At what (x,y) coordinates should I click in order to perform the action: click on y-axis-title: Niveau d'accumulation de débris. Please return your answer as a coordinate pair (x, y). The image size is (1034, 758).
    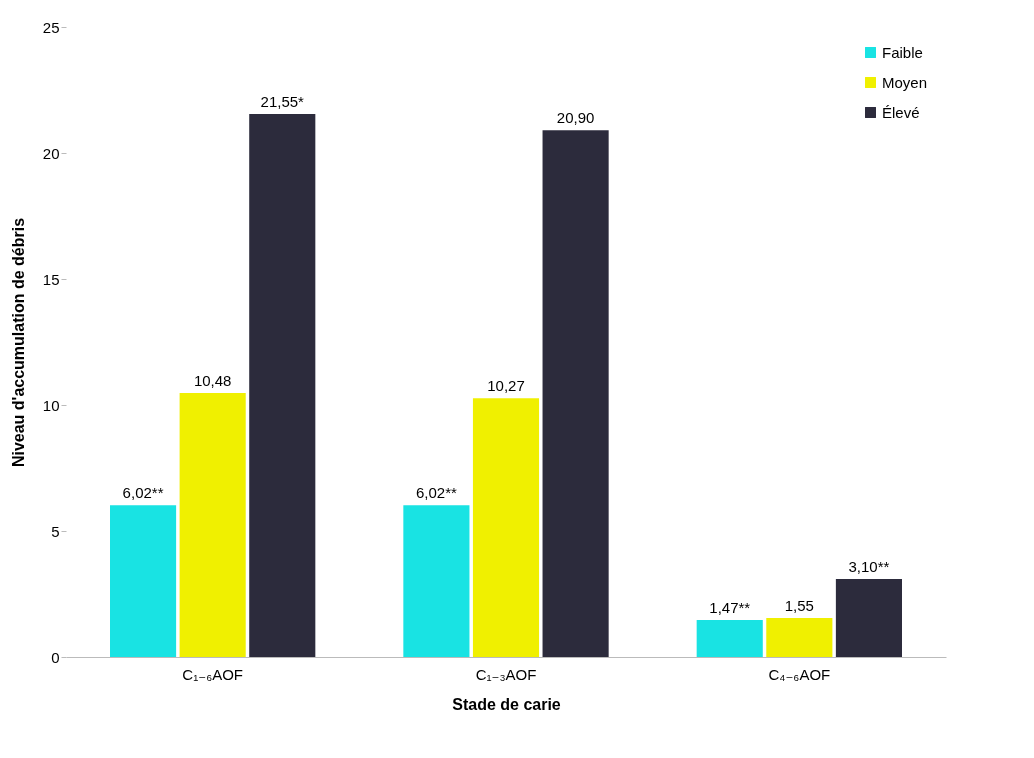
    Looking at the image, I should click on (18, 342).